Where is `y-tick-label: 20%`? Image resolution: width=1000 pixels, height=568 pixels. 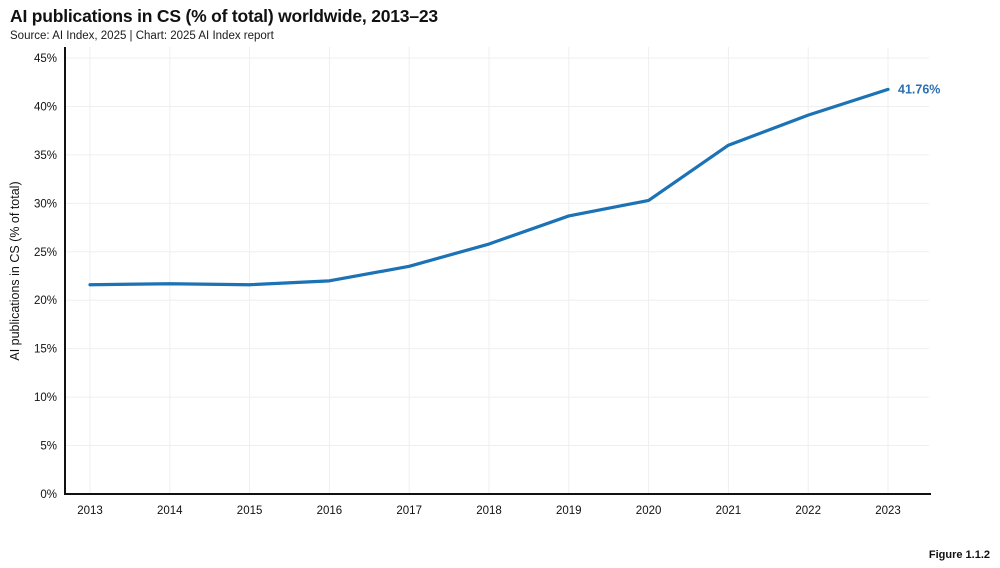
y-tick-label: 20% is located at coordinates (45, 301).